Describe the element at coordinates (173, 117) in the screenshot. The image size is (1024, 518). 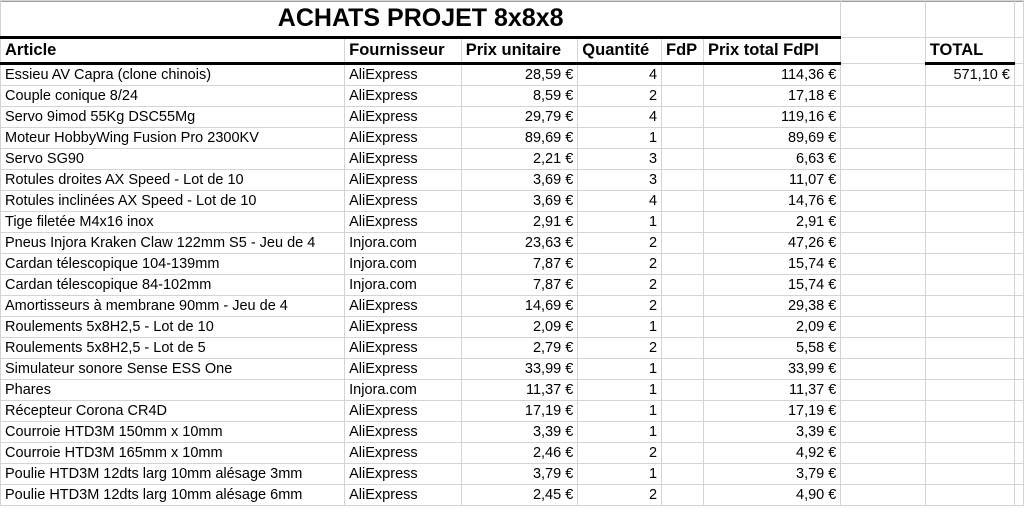
I see `cell-article: Servo 9imod 55Kg DSC55Mg` at that location.